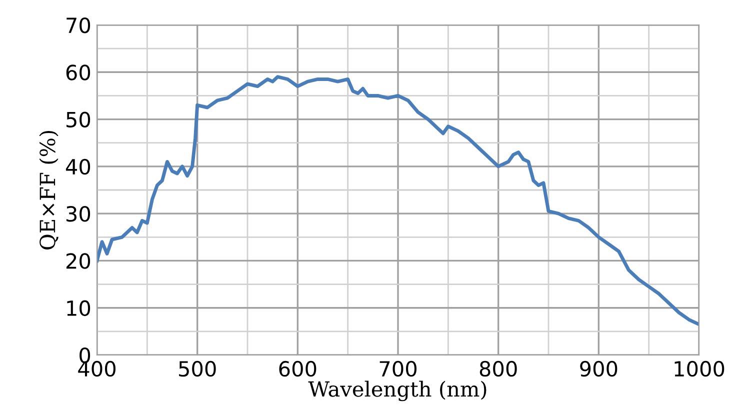 Image resolution: width=735 pixels, height=419 pixels. I want to click on y-tick-label: 40, so click(78, 166).